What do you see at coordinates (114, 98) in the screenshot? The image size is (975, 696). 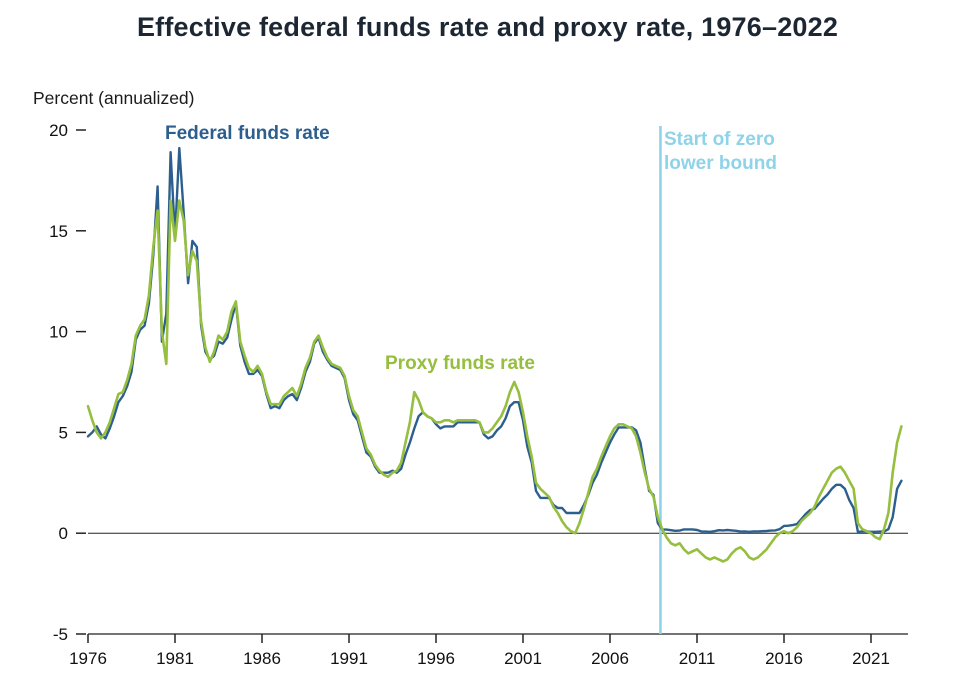 I see `y-axis-title: Percent (annualized)` at bounding box center [114, 98].